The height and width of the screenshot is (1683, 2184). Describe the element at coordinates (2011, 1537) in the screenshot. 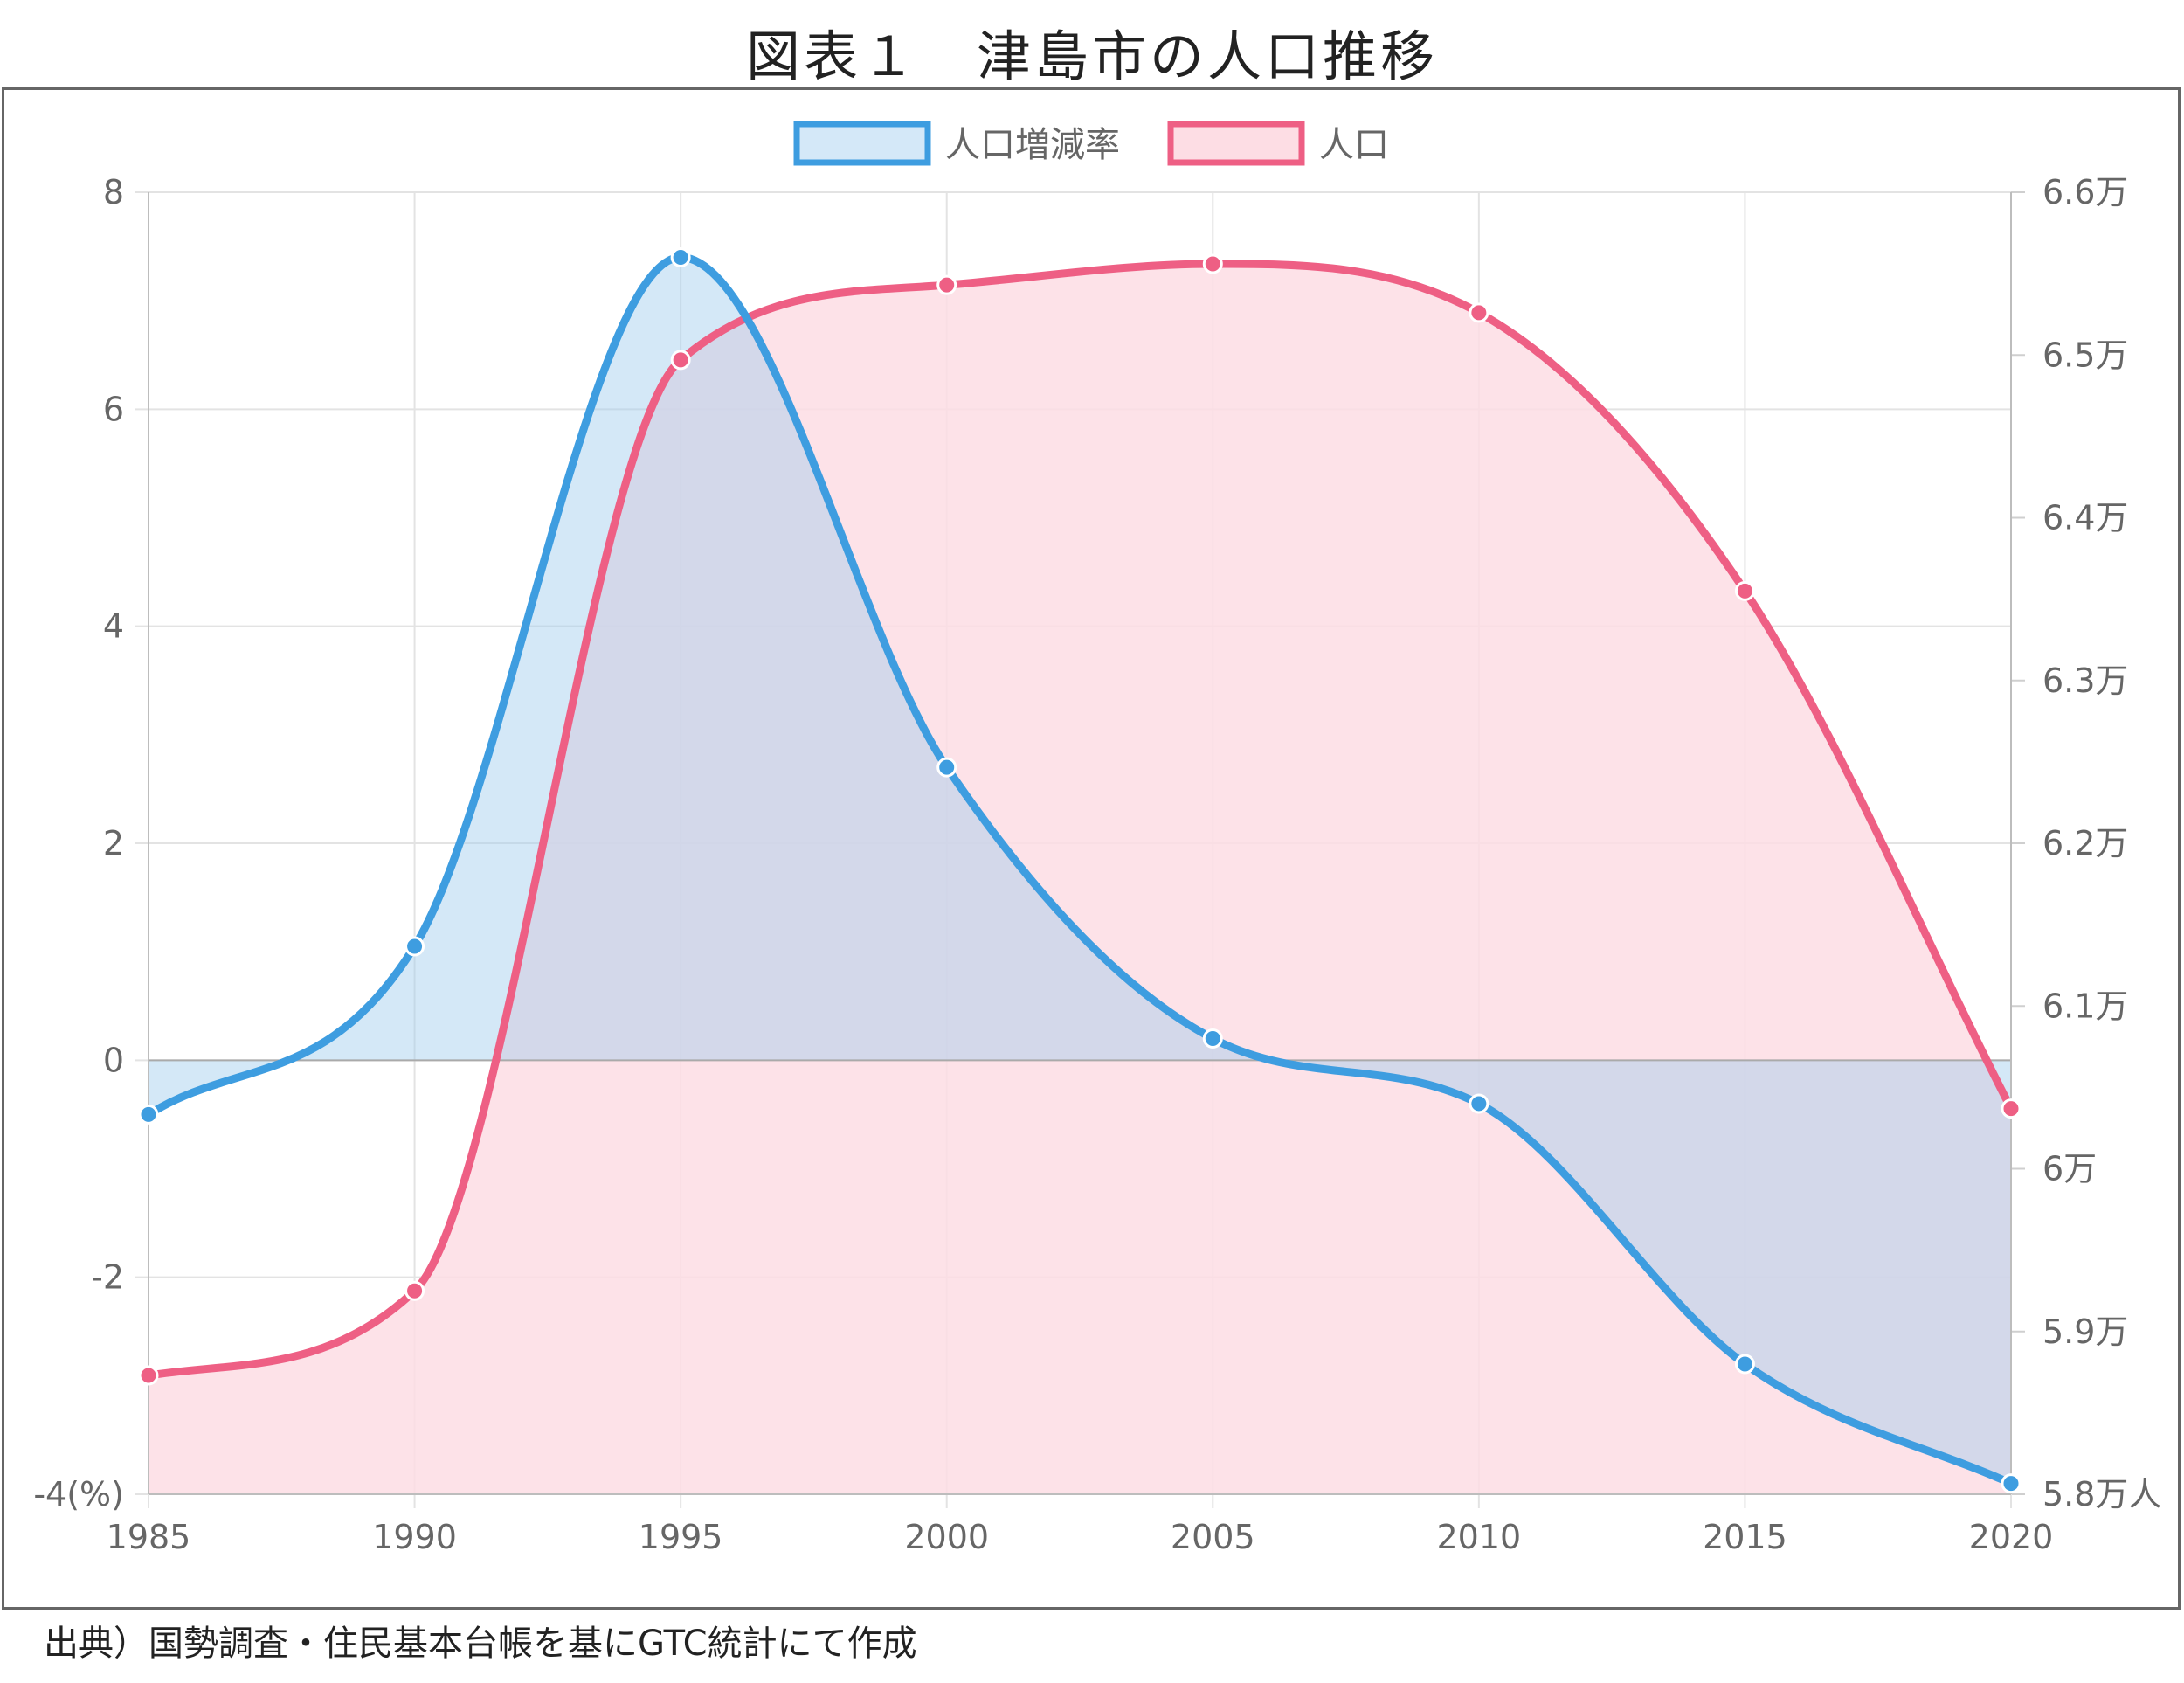

I see `x-tick-label: 2020` at that location.